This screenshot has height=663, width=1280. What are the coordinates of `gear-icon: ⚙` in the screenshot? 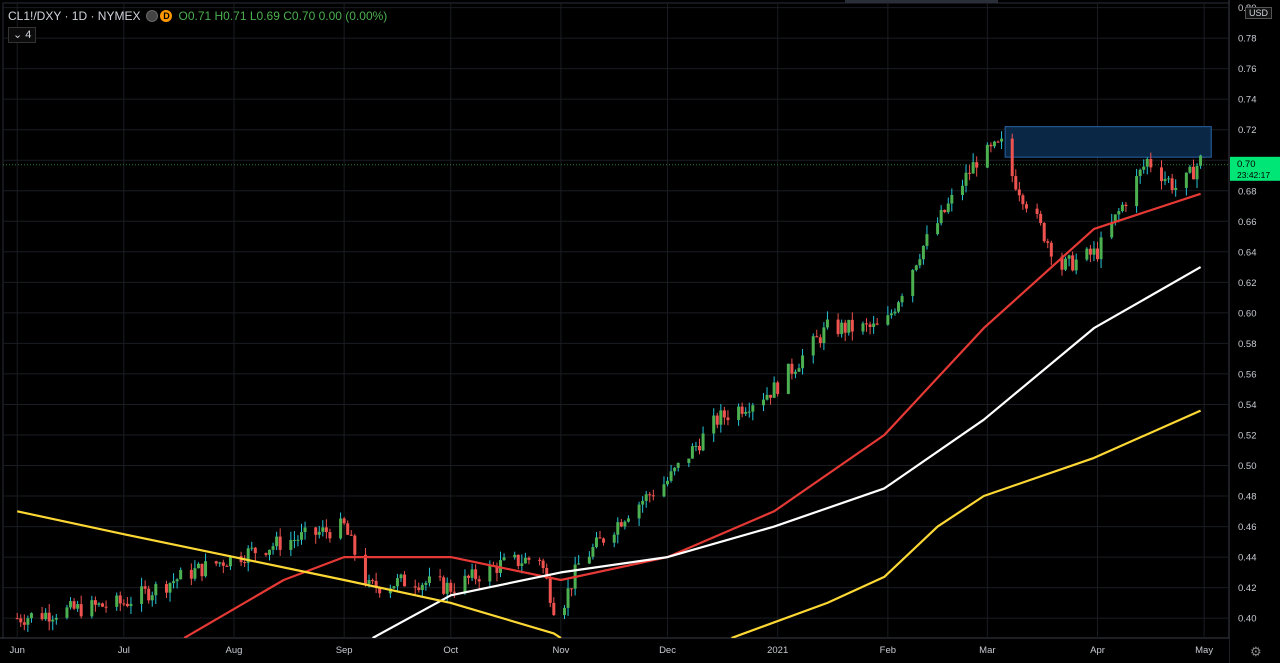 It's located at (1256, 651).